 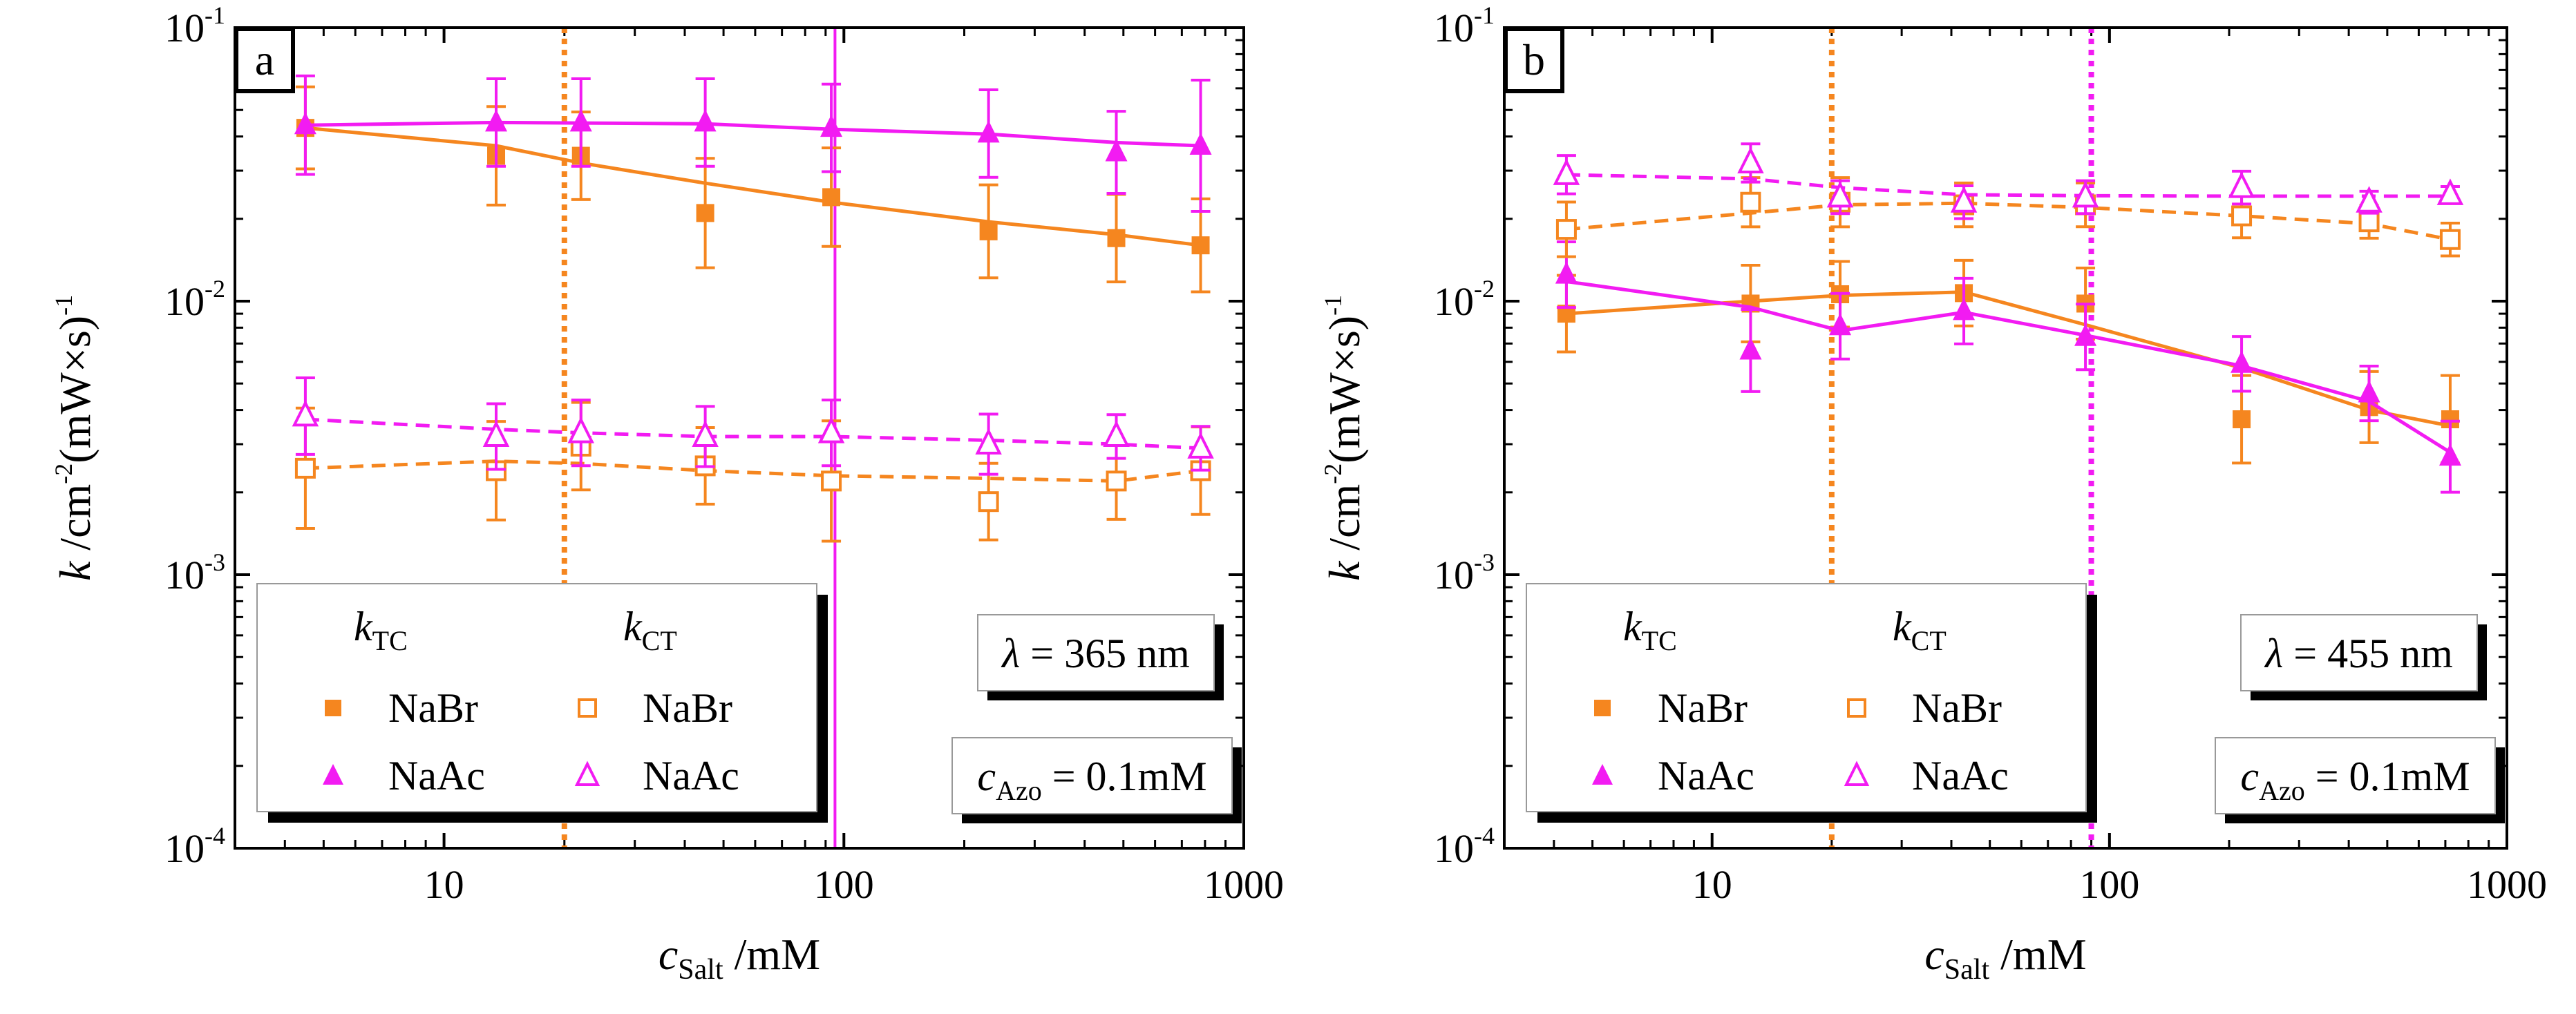 I want to click on y-tick-label: 10⁻³, so click(x=194, y=573).